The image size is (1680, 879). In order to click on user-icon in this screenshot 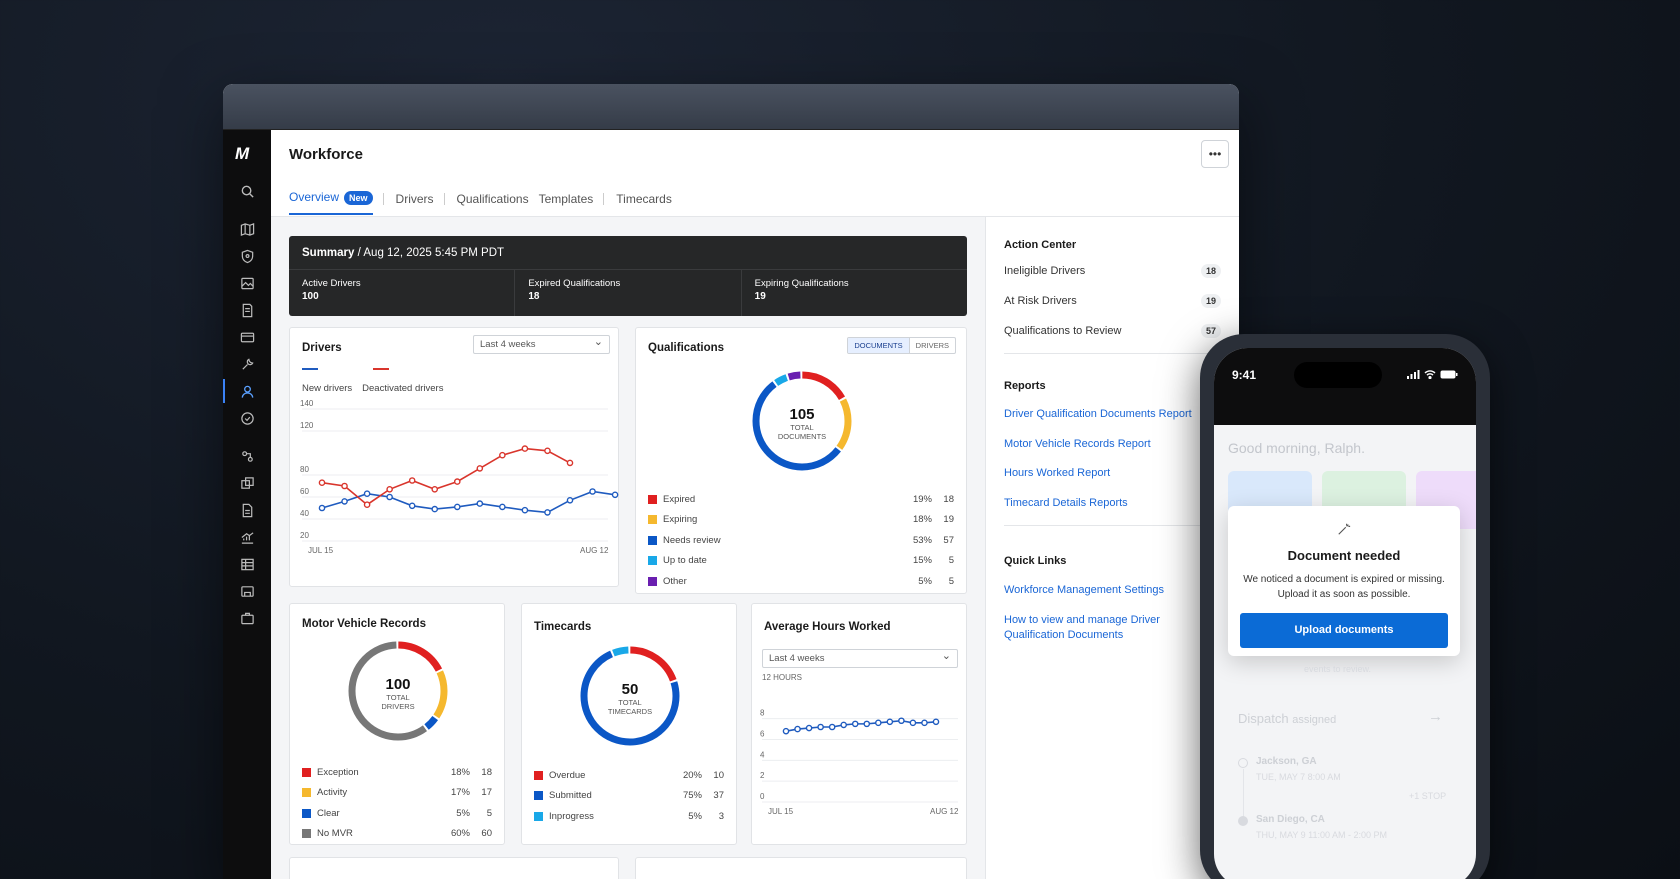, I will do `click(241, 391)`.